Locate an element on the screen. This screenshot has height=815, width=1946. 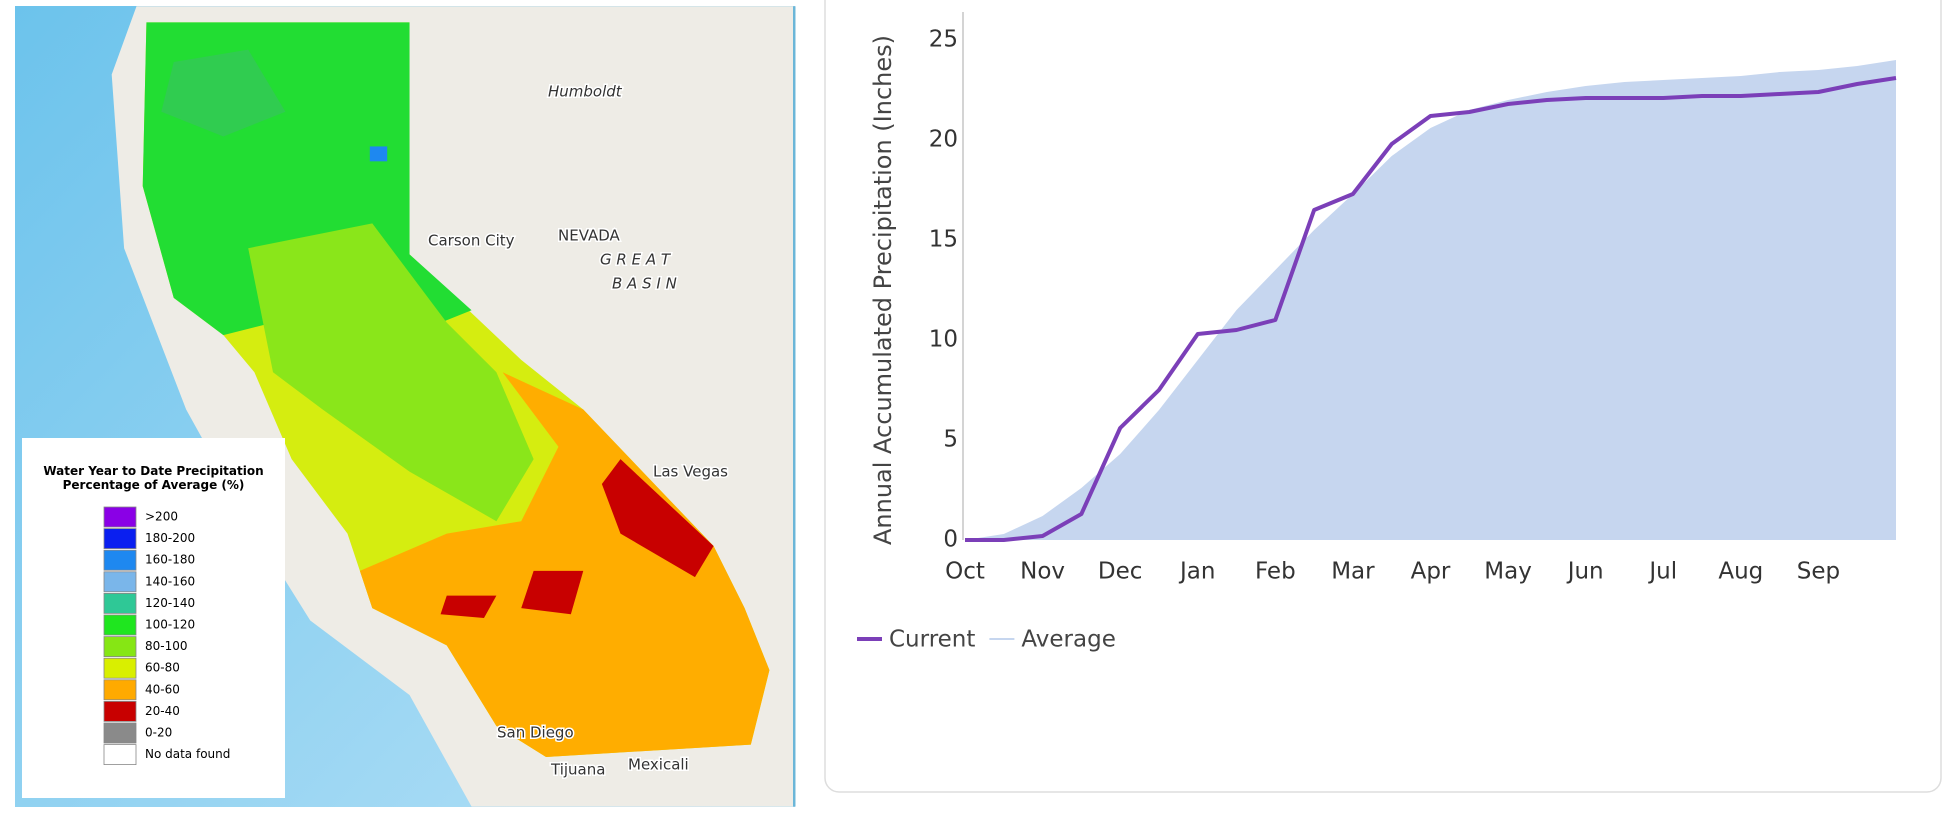
y-tick-label: 25 is located at coordinates (943, 40).